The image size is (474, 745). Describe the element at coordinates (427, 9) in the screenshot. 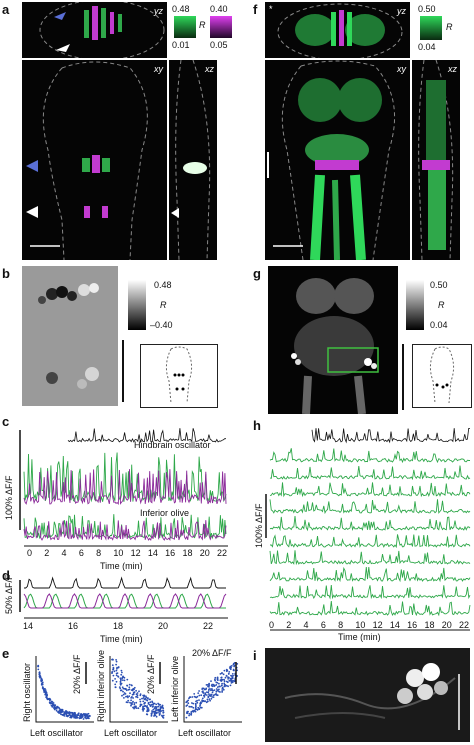

I see `cb-f-max: 0.50` at that location.